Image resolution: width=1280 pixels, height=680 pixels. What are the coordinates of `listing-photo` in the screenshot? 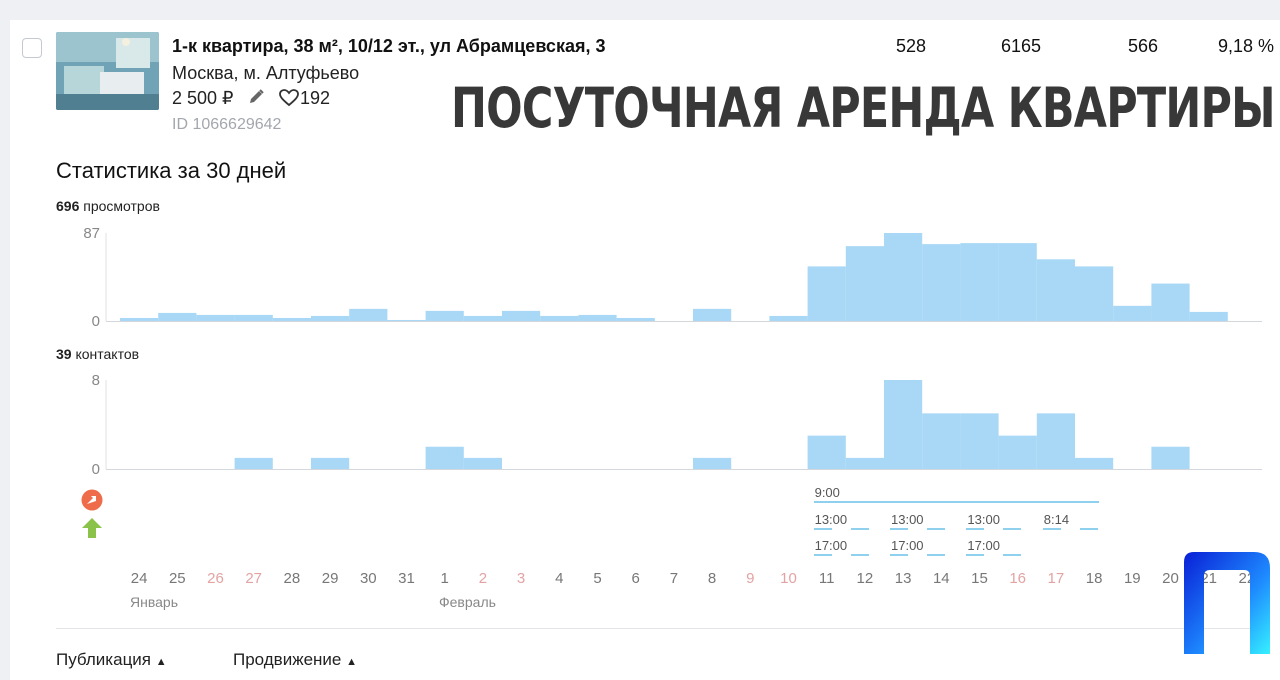 It's located at (107, 71).